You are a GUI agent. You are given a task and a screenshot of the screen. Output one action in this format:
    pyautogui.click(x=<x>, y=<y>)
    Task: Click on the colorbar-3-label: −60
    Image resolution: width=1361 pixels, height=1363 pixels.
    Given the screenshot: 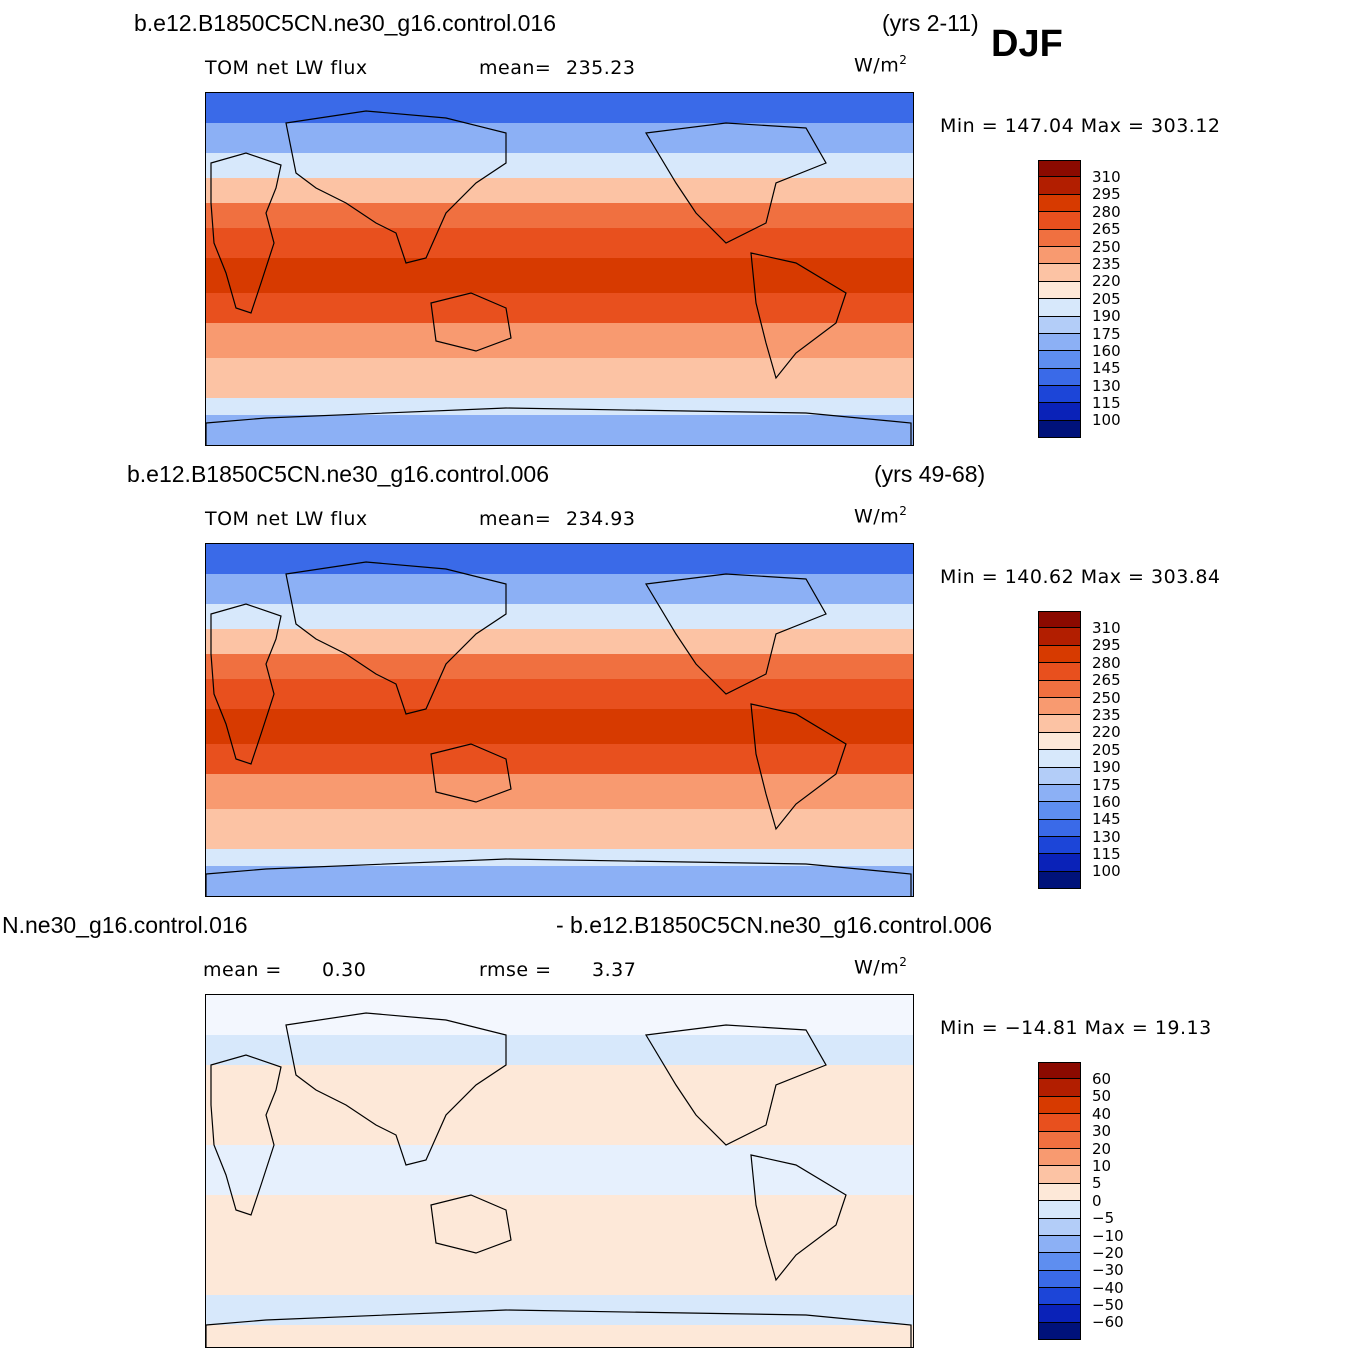 What is the action you would take?
    pyautogui.click(x=1108, y=1322)
    